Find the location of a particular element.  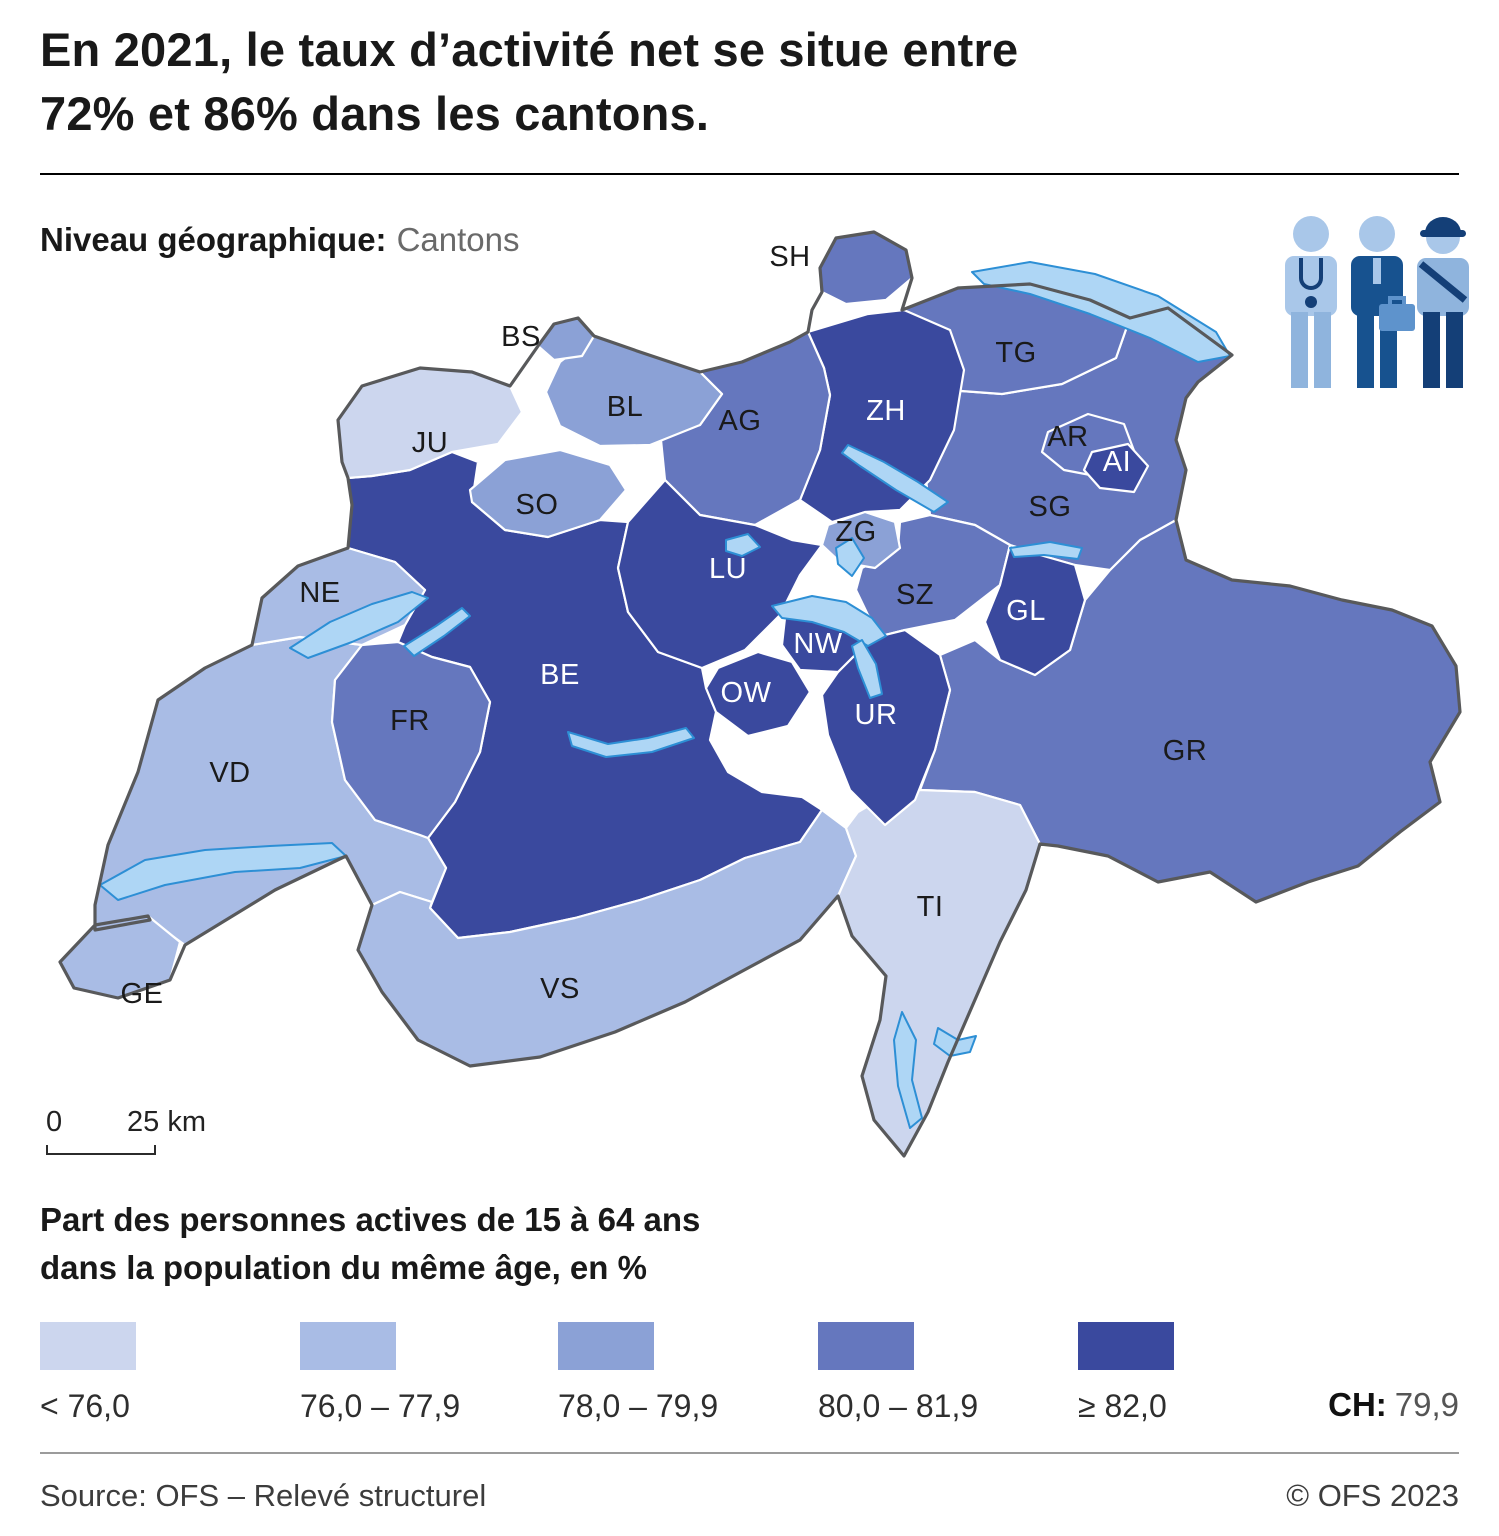

title-line-2: 72% et 86% dans les cantons. is located at coordinates (375, 113).